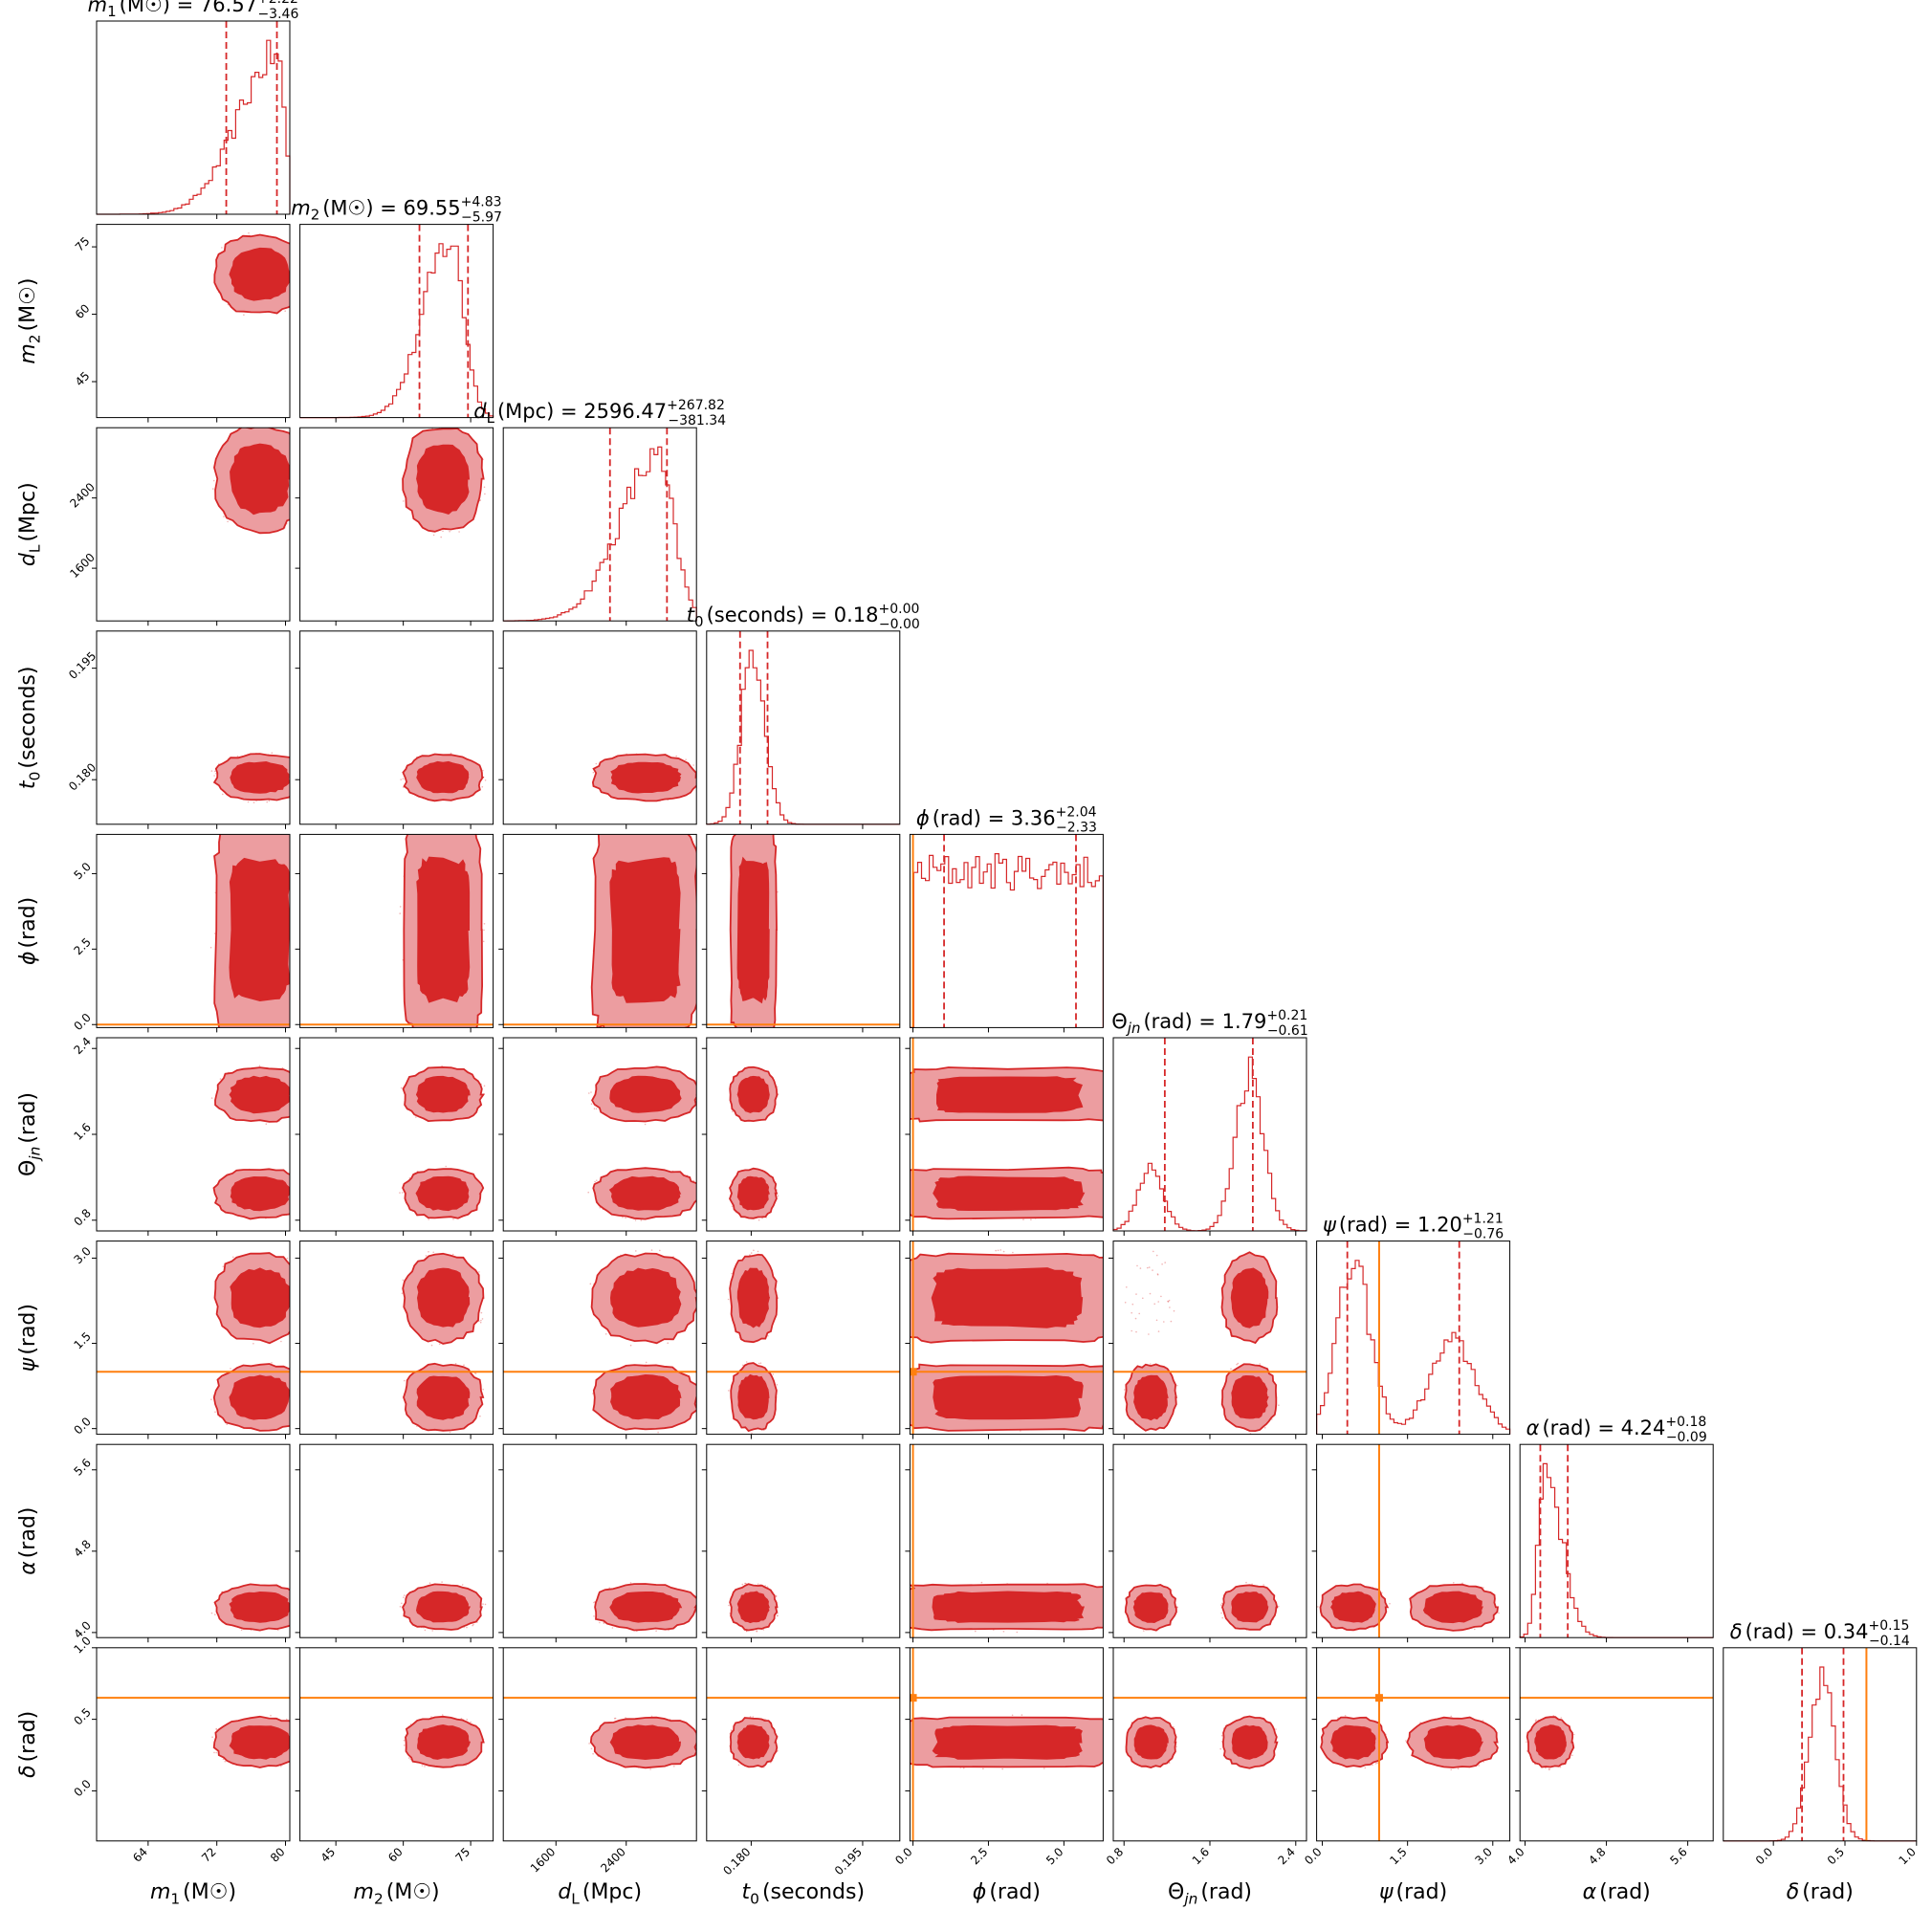 This screenshot has height=1932, width=1932. I want to click on y-tick-label-theta: 0.8, so click(82, 1217).